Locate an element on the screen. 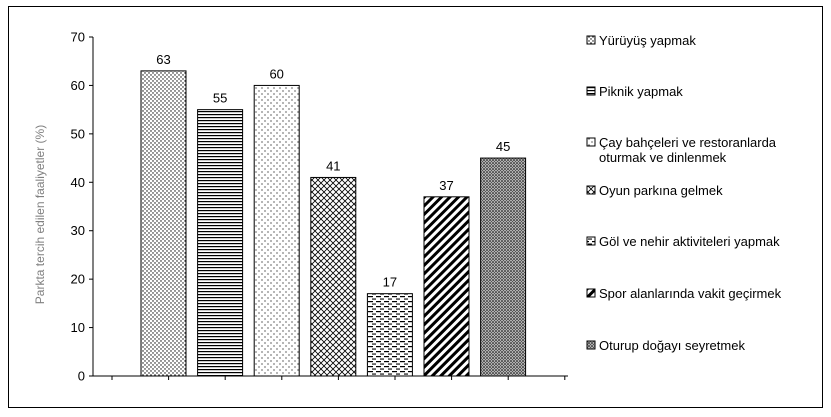  data-label: 45 is located at coordinates (503, 146).